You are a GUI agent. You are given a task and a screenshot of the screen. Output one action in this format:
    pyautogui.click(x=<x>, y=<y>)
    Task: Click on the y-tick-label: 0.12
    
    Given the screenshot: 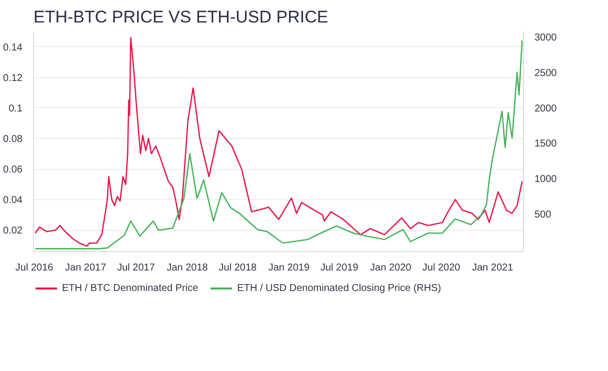 What is the action you would take?
    pyautogui.click(x=13, y=78)
    